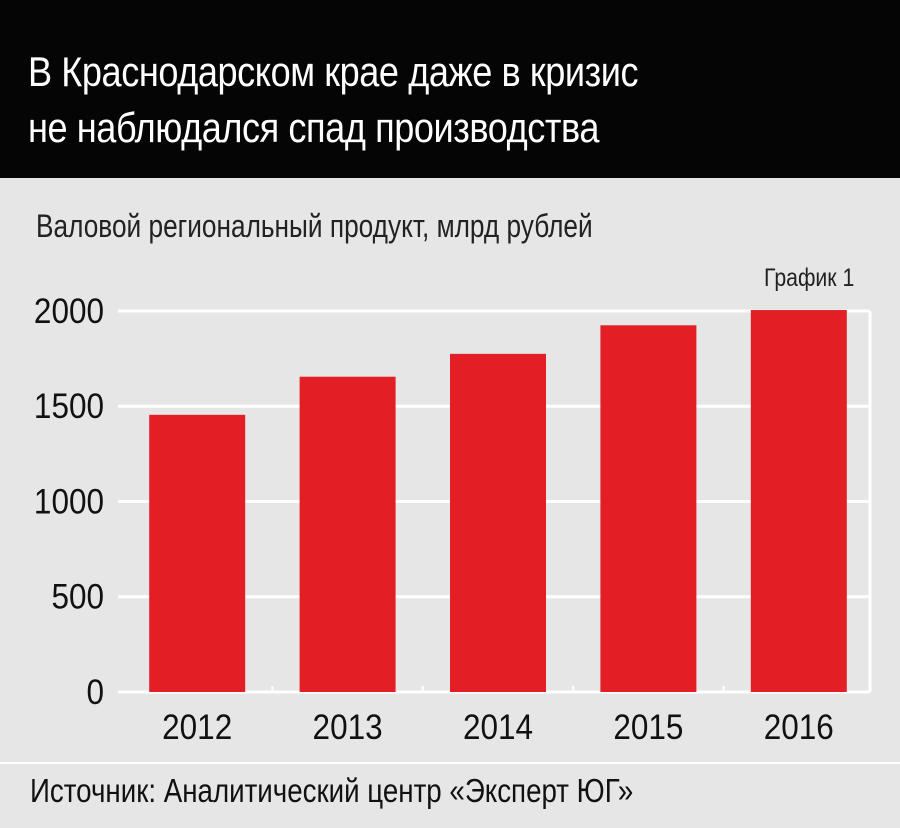  What do you see at coordinates (69, 312) in the screenshot?
I see `y-tick-label: 2000` at bounding box center [69, 312].